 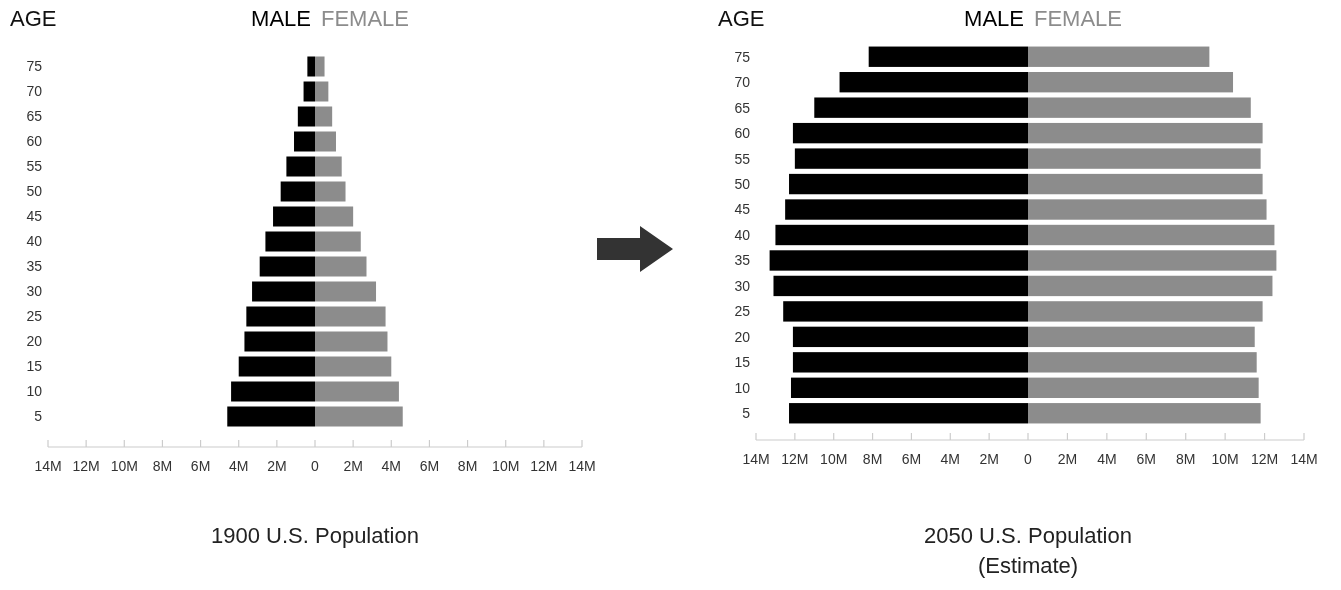 I want to click on text: 1900 U.S. Population, so click(x=315, y=535).